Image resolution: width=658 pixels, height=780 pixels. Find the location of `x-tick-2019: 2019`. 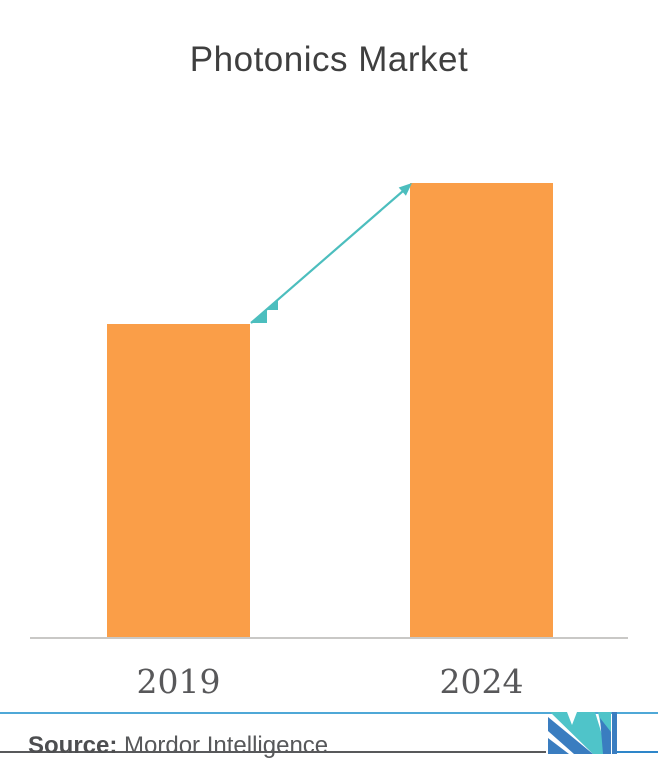

x-tick-2019: 2019 is located at coordinates (178, 681).